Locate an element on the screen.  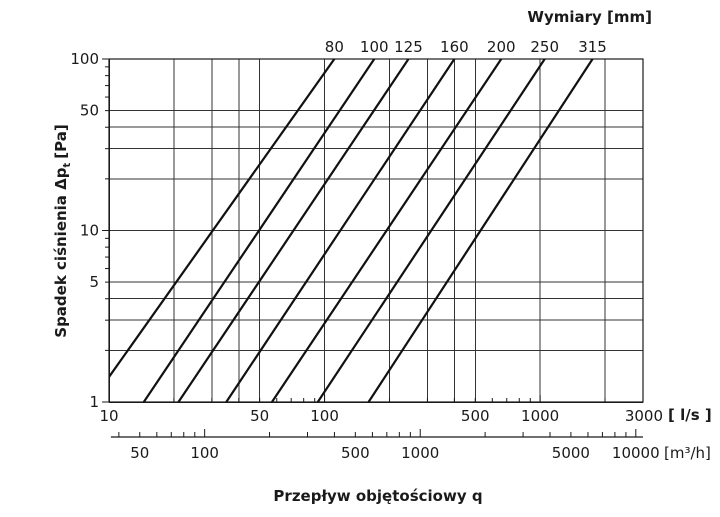
series-label-315: 315 is located at coordinates (592, 47).